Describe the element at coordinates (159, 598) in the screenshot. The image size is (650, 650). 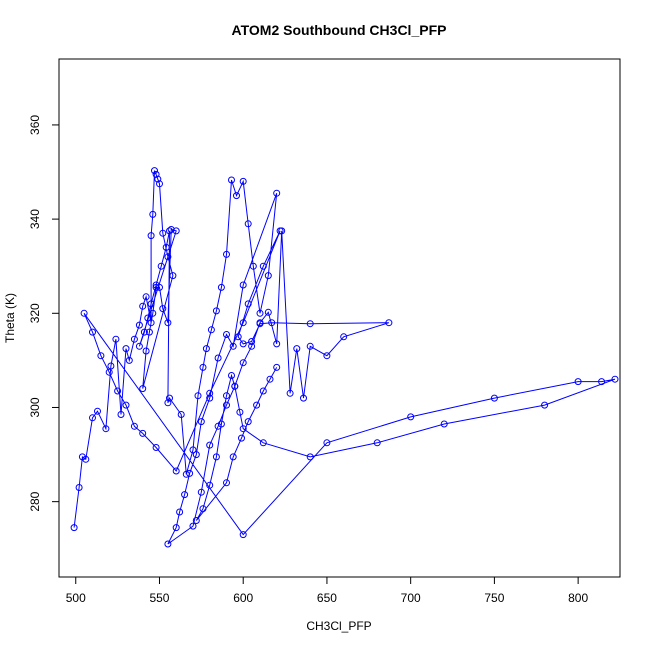
I see `x-tick-label: 550` at that location.